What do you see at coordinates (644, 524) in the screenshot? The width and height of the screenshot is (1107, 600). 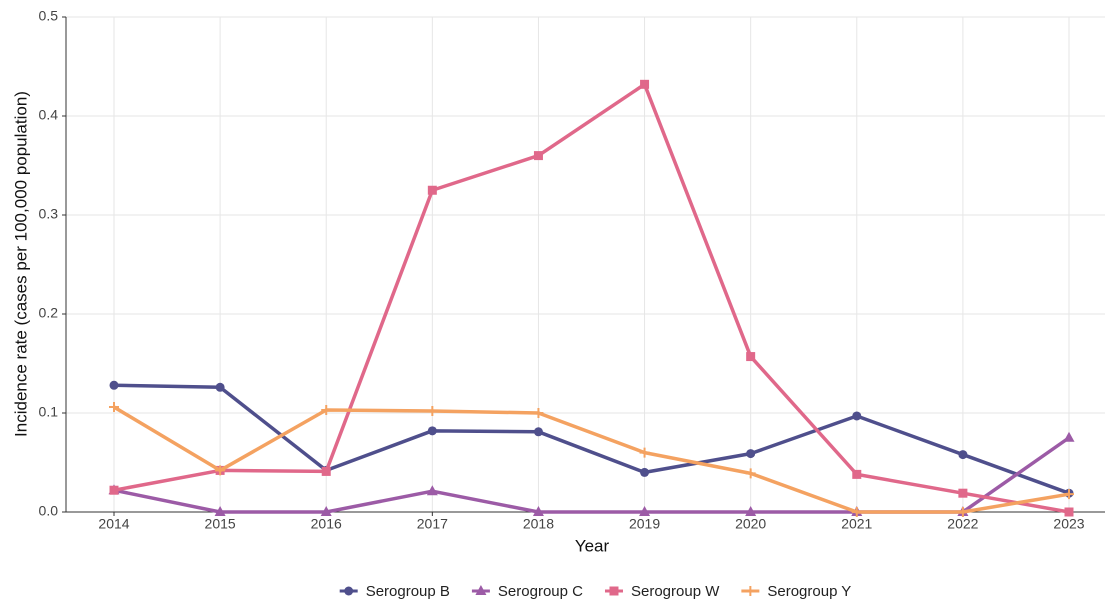 I see `x-tick-label: 2019` at bounding box center [644, 524].